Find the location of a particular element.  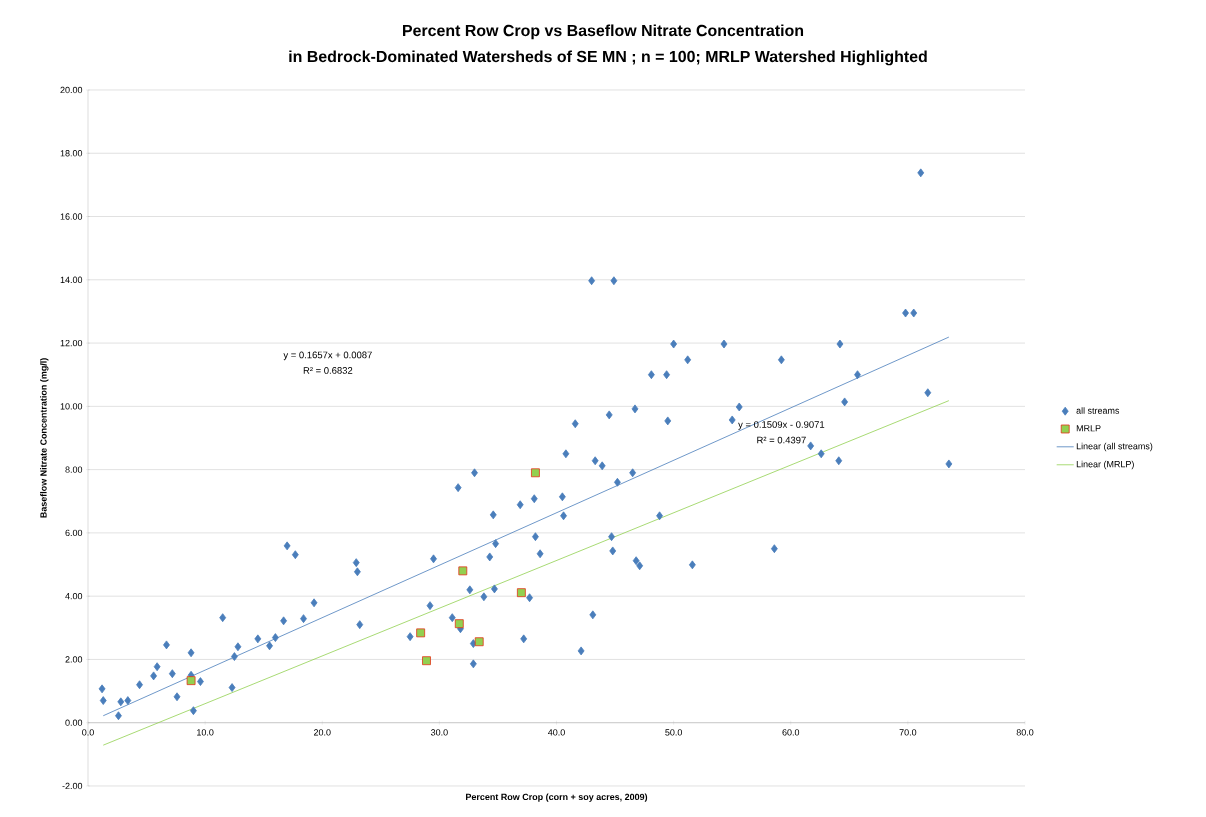

chart-subtitle: in Bedrock-Dominated Watersheds of SE MN ; n = 100; MRLP Watershed Highlighted is located at coordinates (608, 58).